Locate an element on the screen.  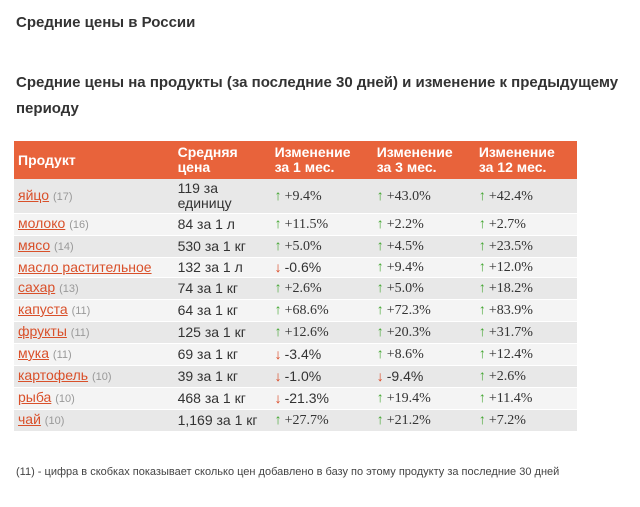
change-value: +19.4% is located at coordinates (408, 398).